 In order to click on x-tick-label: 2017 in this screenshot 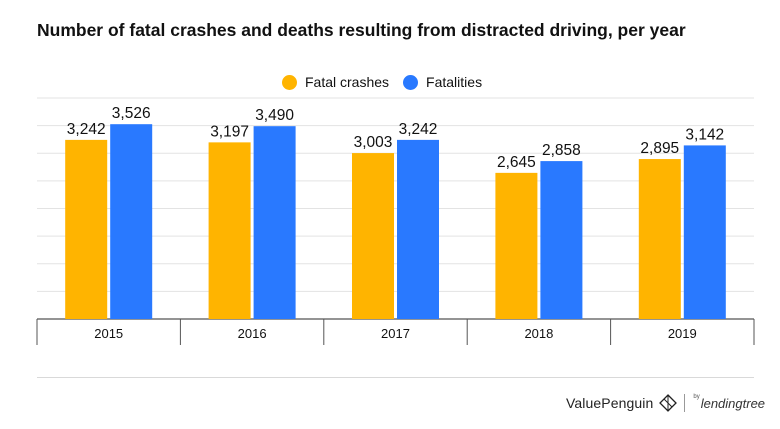, I will do `click(395, 333)`.